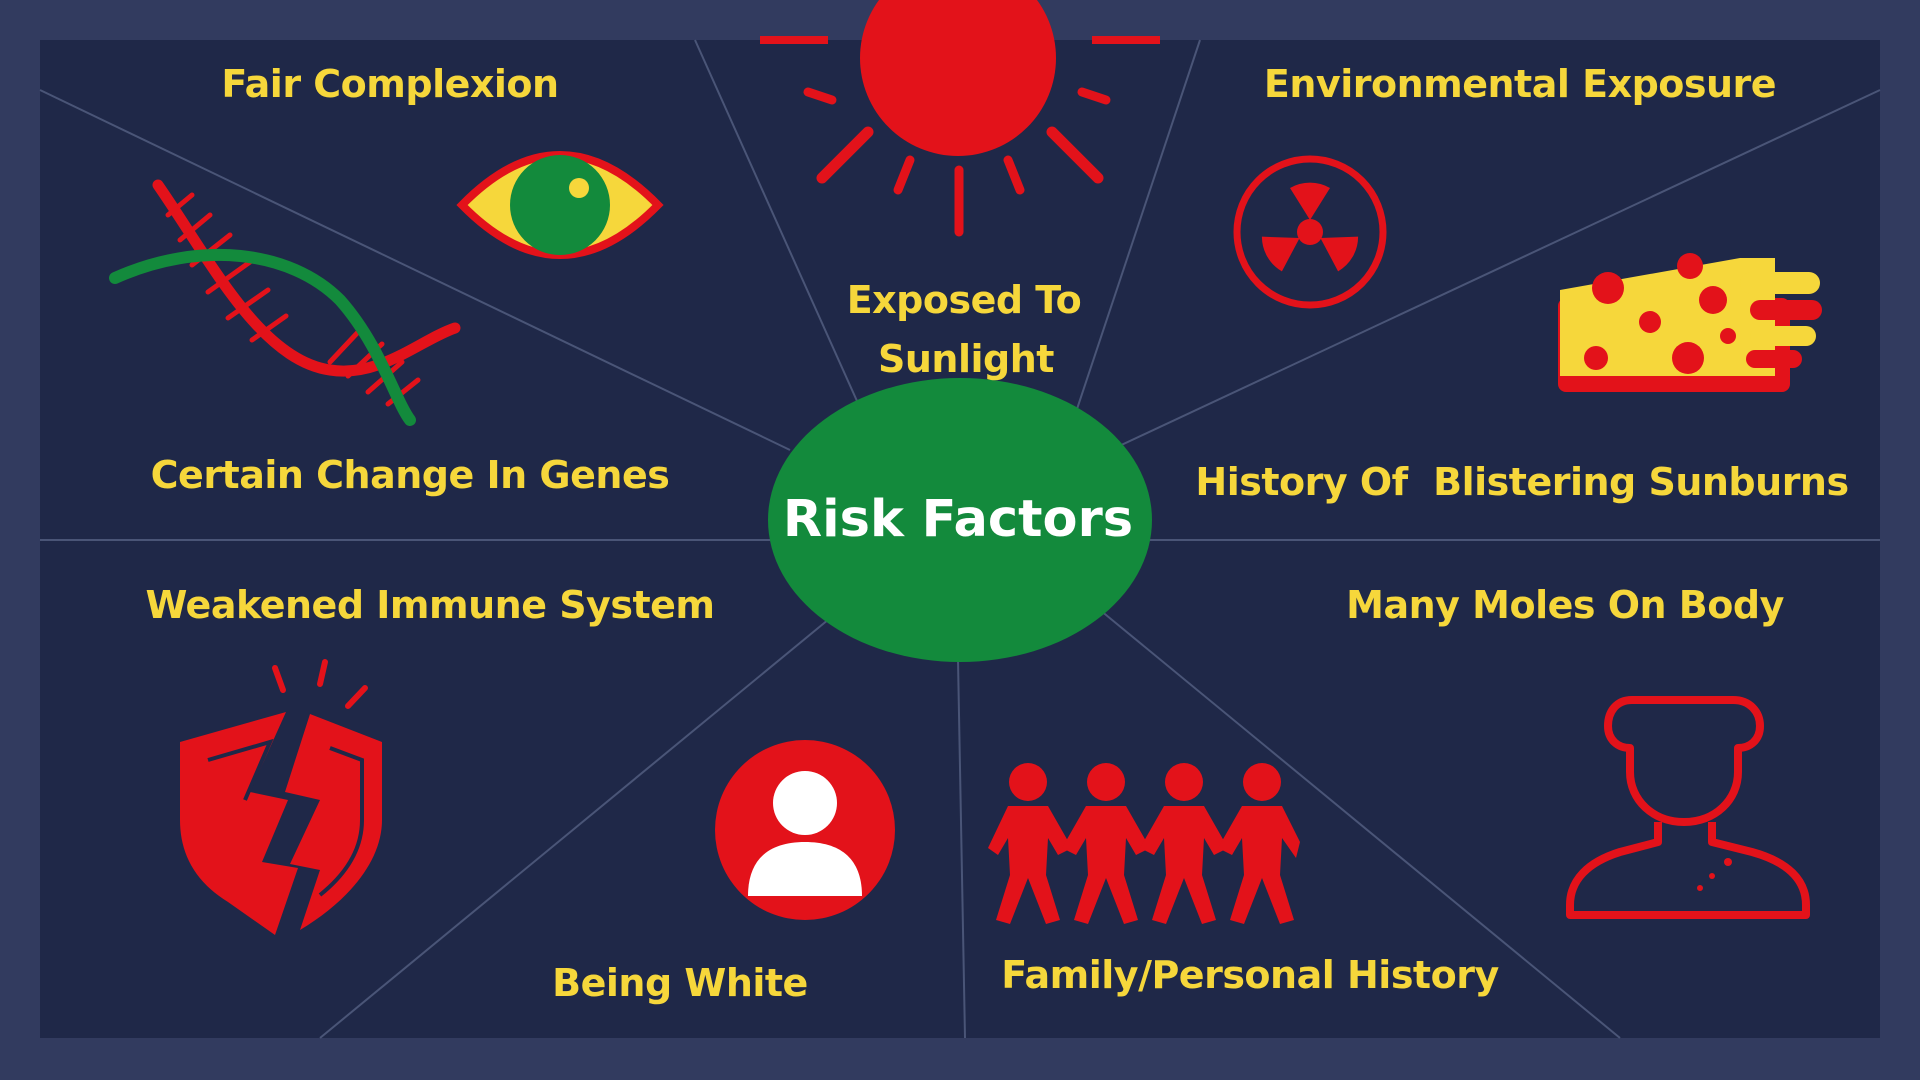 Image resolution: width=1920 pixels, height=1080 pixels. I want to click on label-family-personal-history: Family/Personal History, so click(1250, 975).